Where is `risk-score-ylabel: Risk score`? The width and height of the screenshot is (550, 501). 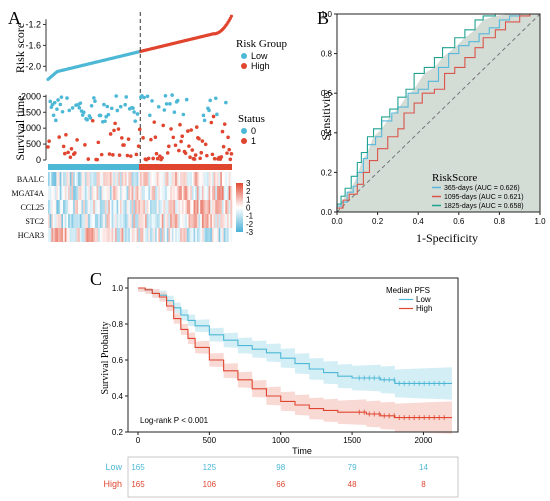
risk-score-ylabel: Risk score is located at coordinates (20, 48).